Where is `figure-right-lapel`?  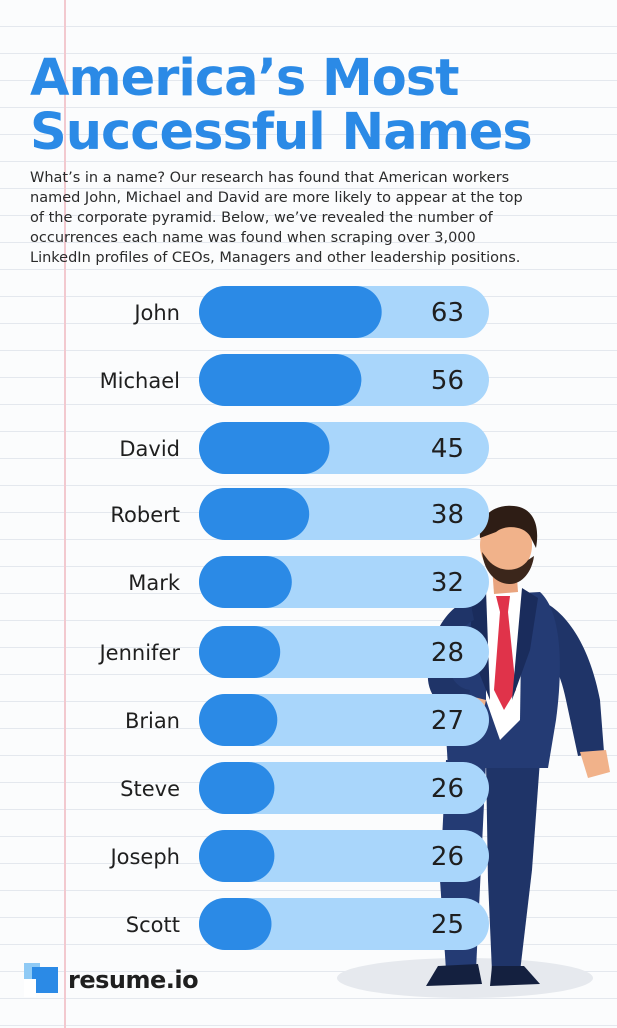 figure-right-lapel is located at coordinates (525, 644).